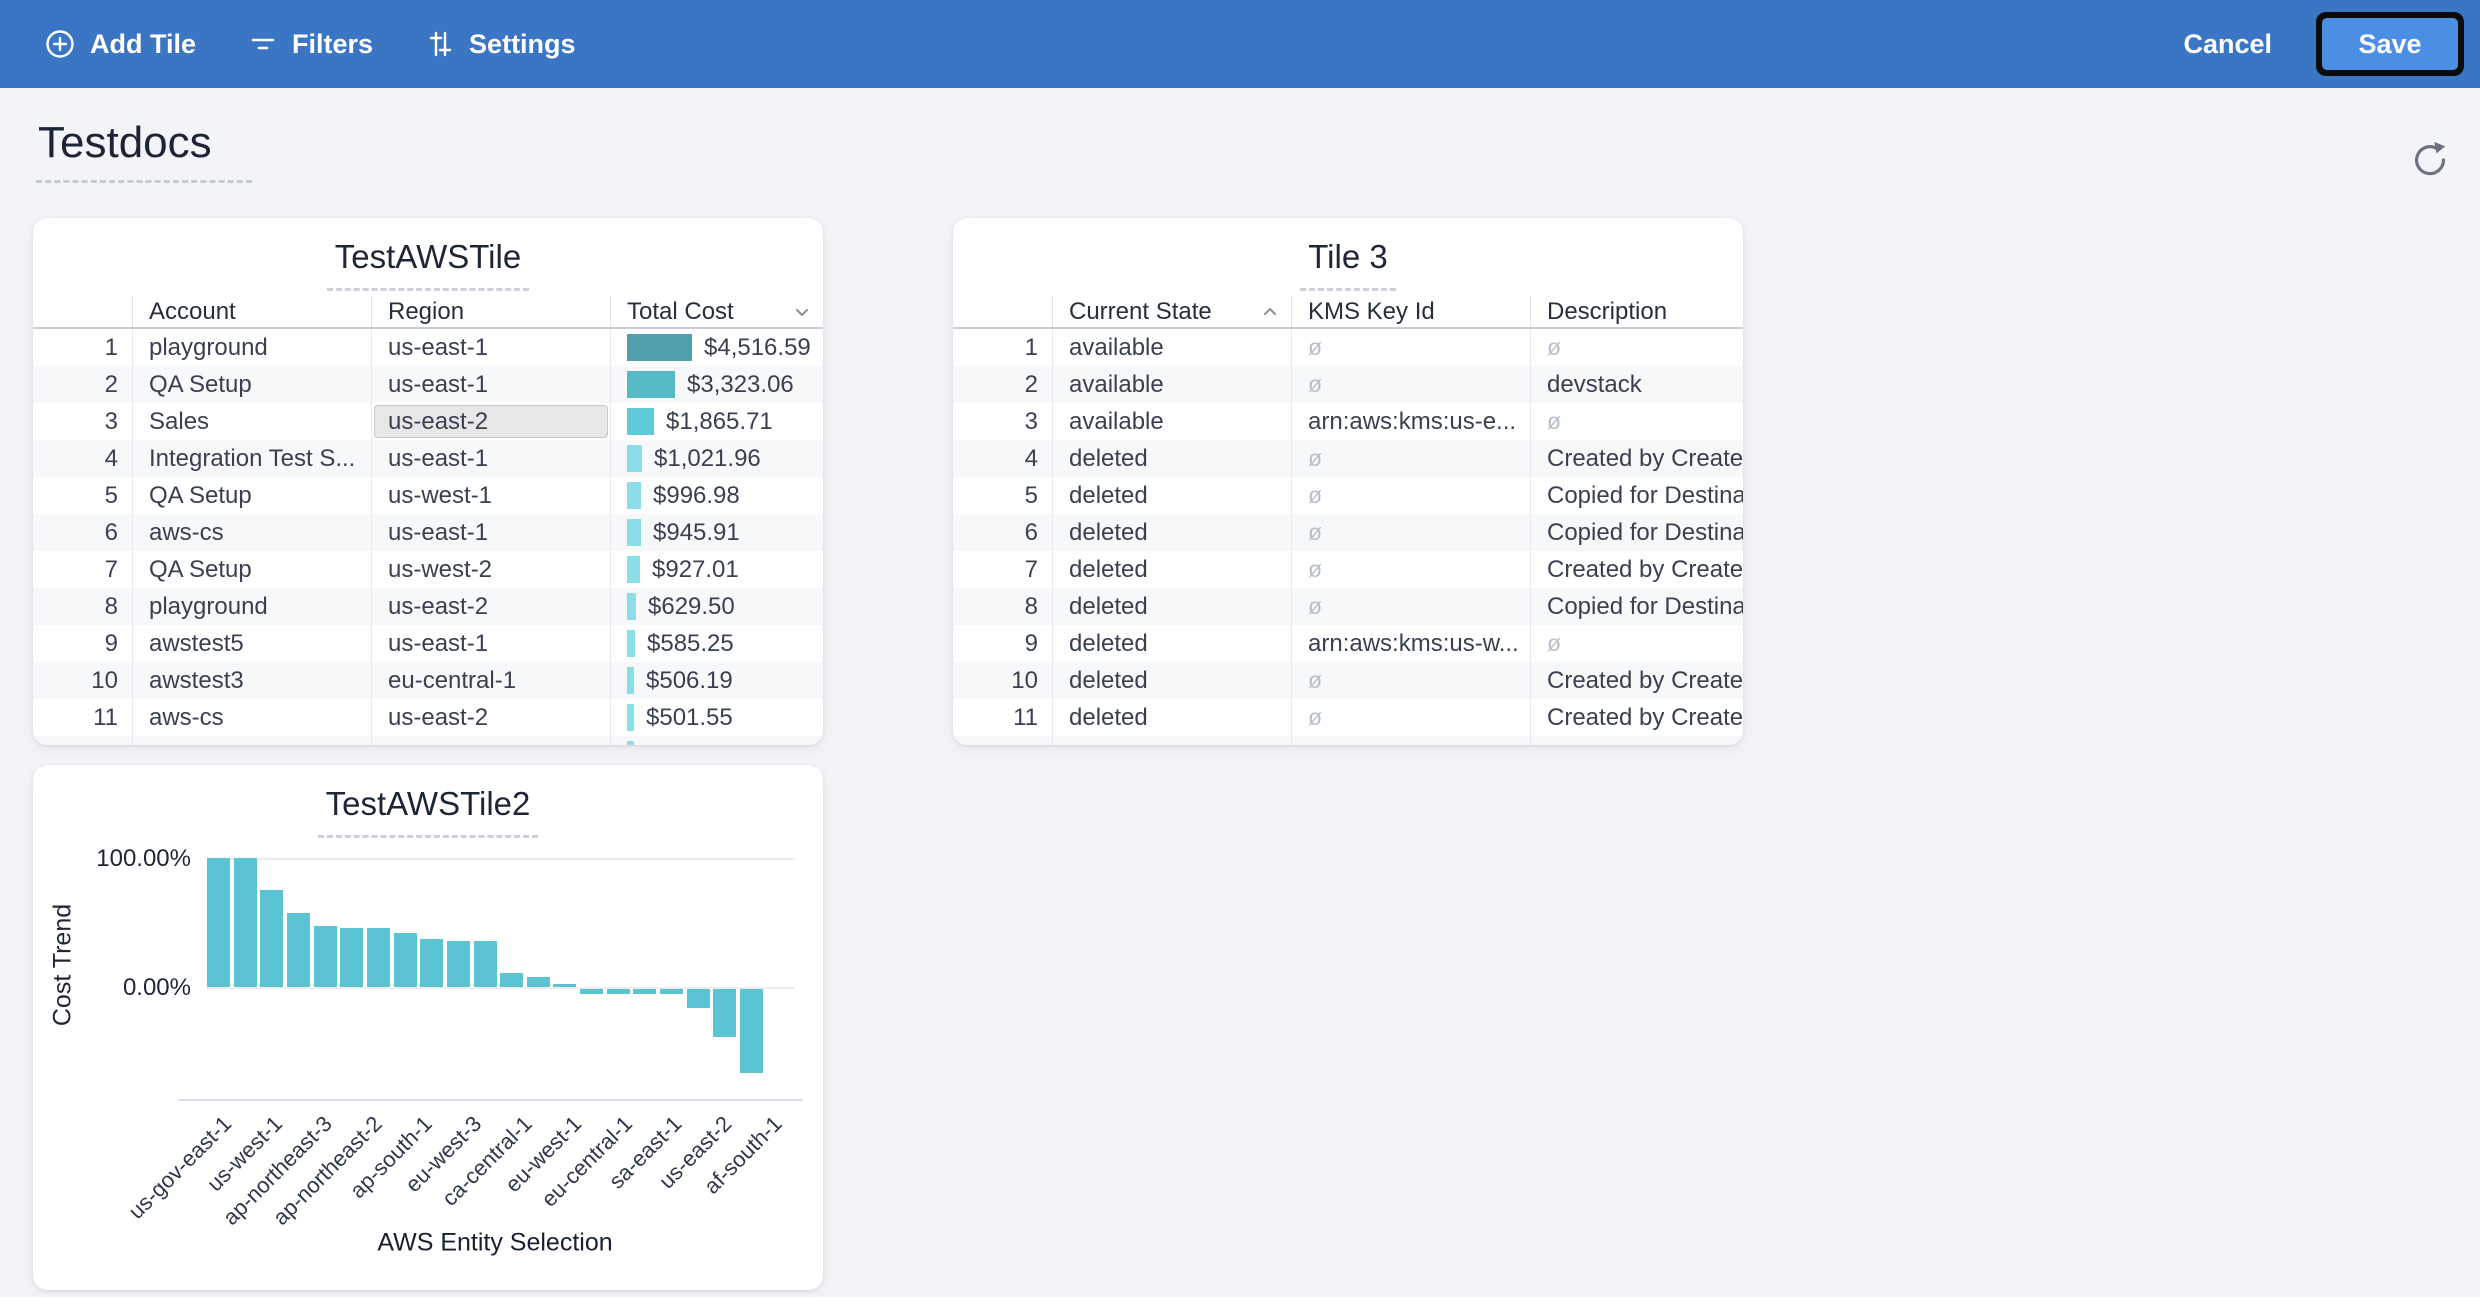 This screenshot has height=1310, width=2480. What do you see at coordinates (428, 264) in the screenshot?
I see `tile-title: TestAWSTile` at bounding box center [428, 264].